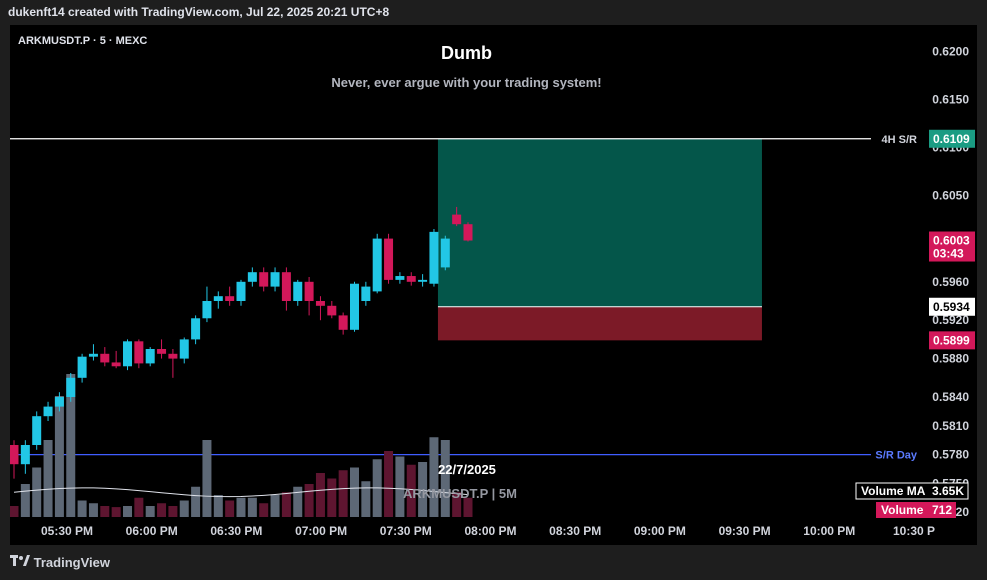 The width and height of the screenshot is (987, 580). I want to click on target-price-tag-bg, so click(952, 138).